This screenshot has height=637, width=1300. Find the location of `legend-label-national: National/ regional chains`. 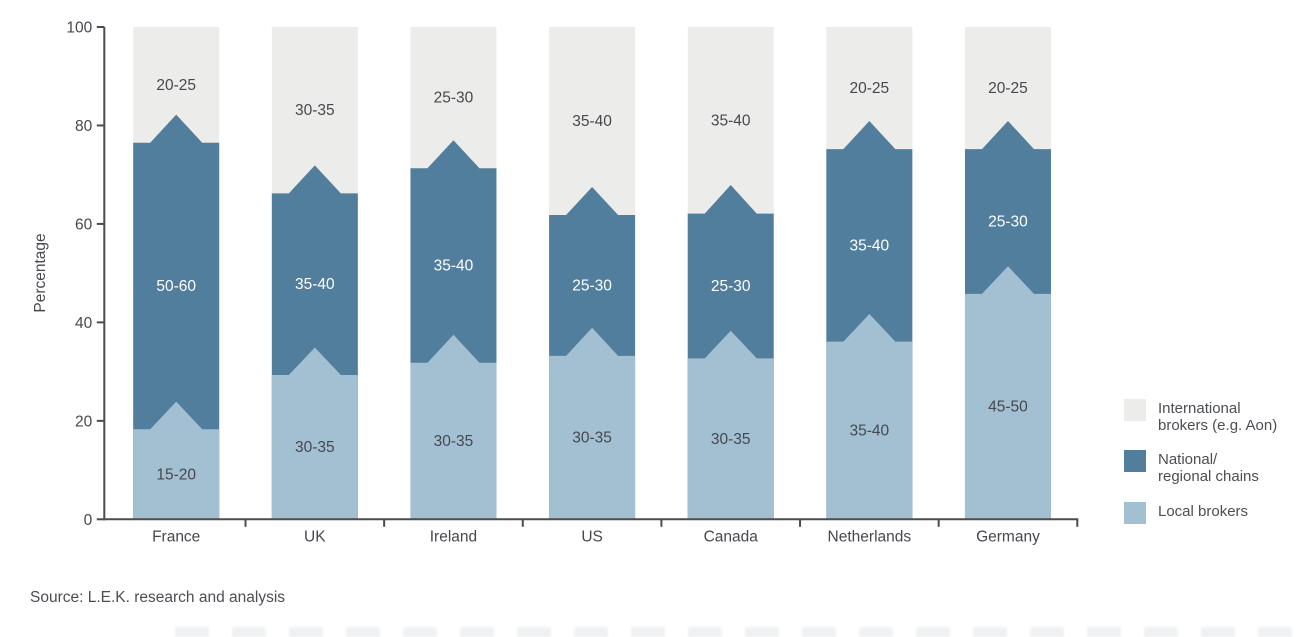

legend-label-national: National/ regional chains is located at coordinates (1208, 467).